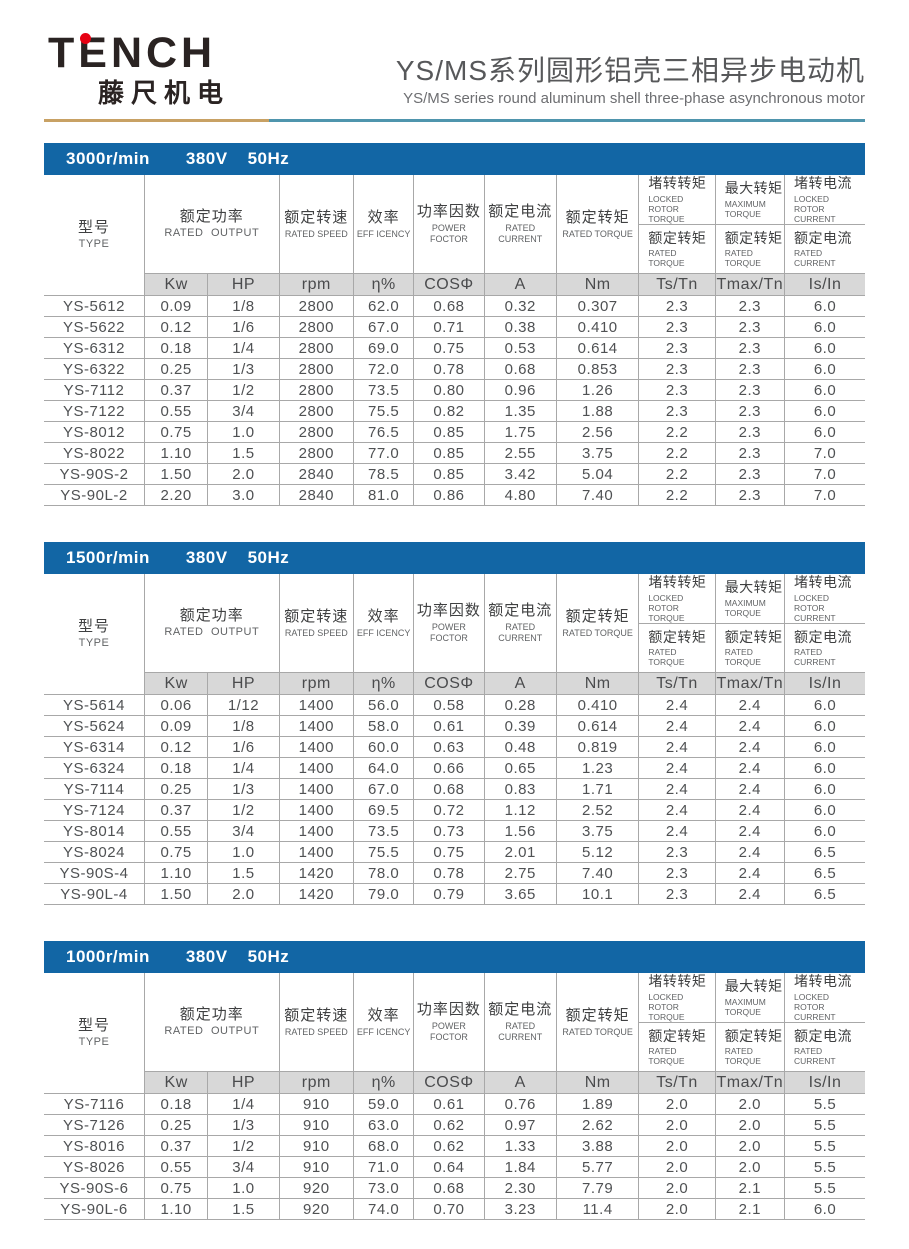  What do you see at coordinates (243, 1167) in the screenshot?
I see `value-cell: 3/4` at bounding box center [243, 1167].